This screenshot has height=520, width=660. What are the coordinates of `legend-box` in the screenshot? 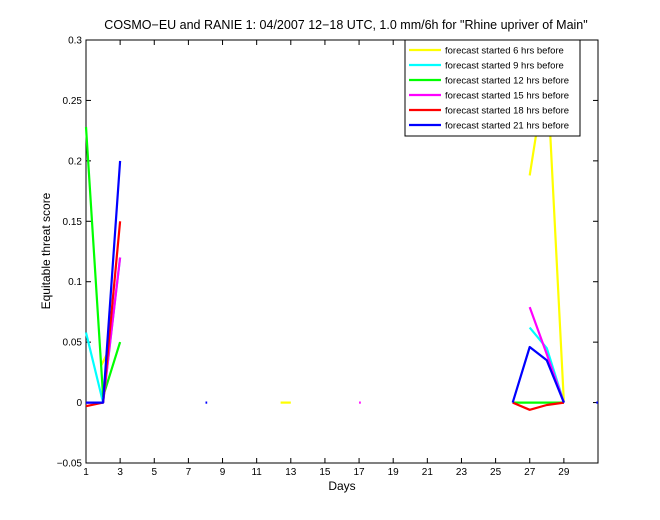 It's located at (492, 88).